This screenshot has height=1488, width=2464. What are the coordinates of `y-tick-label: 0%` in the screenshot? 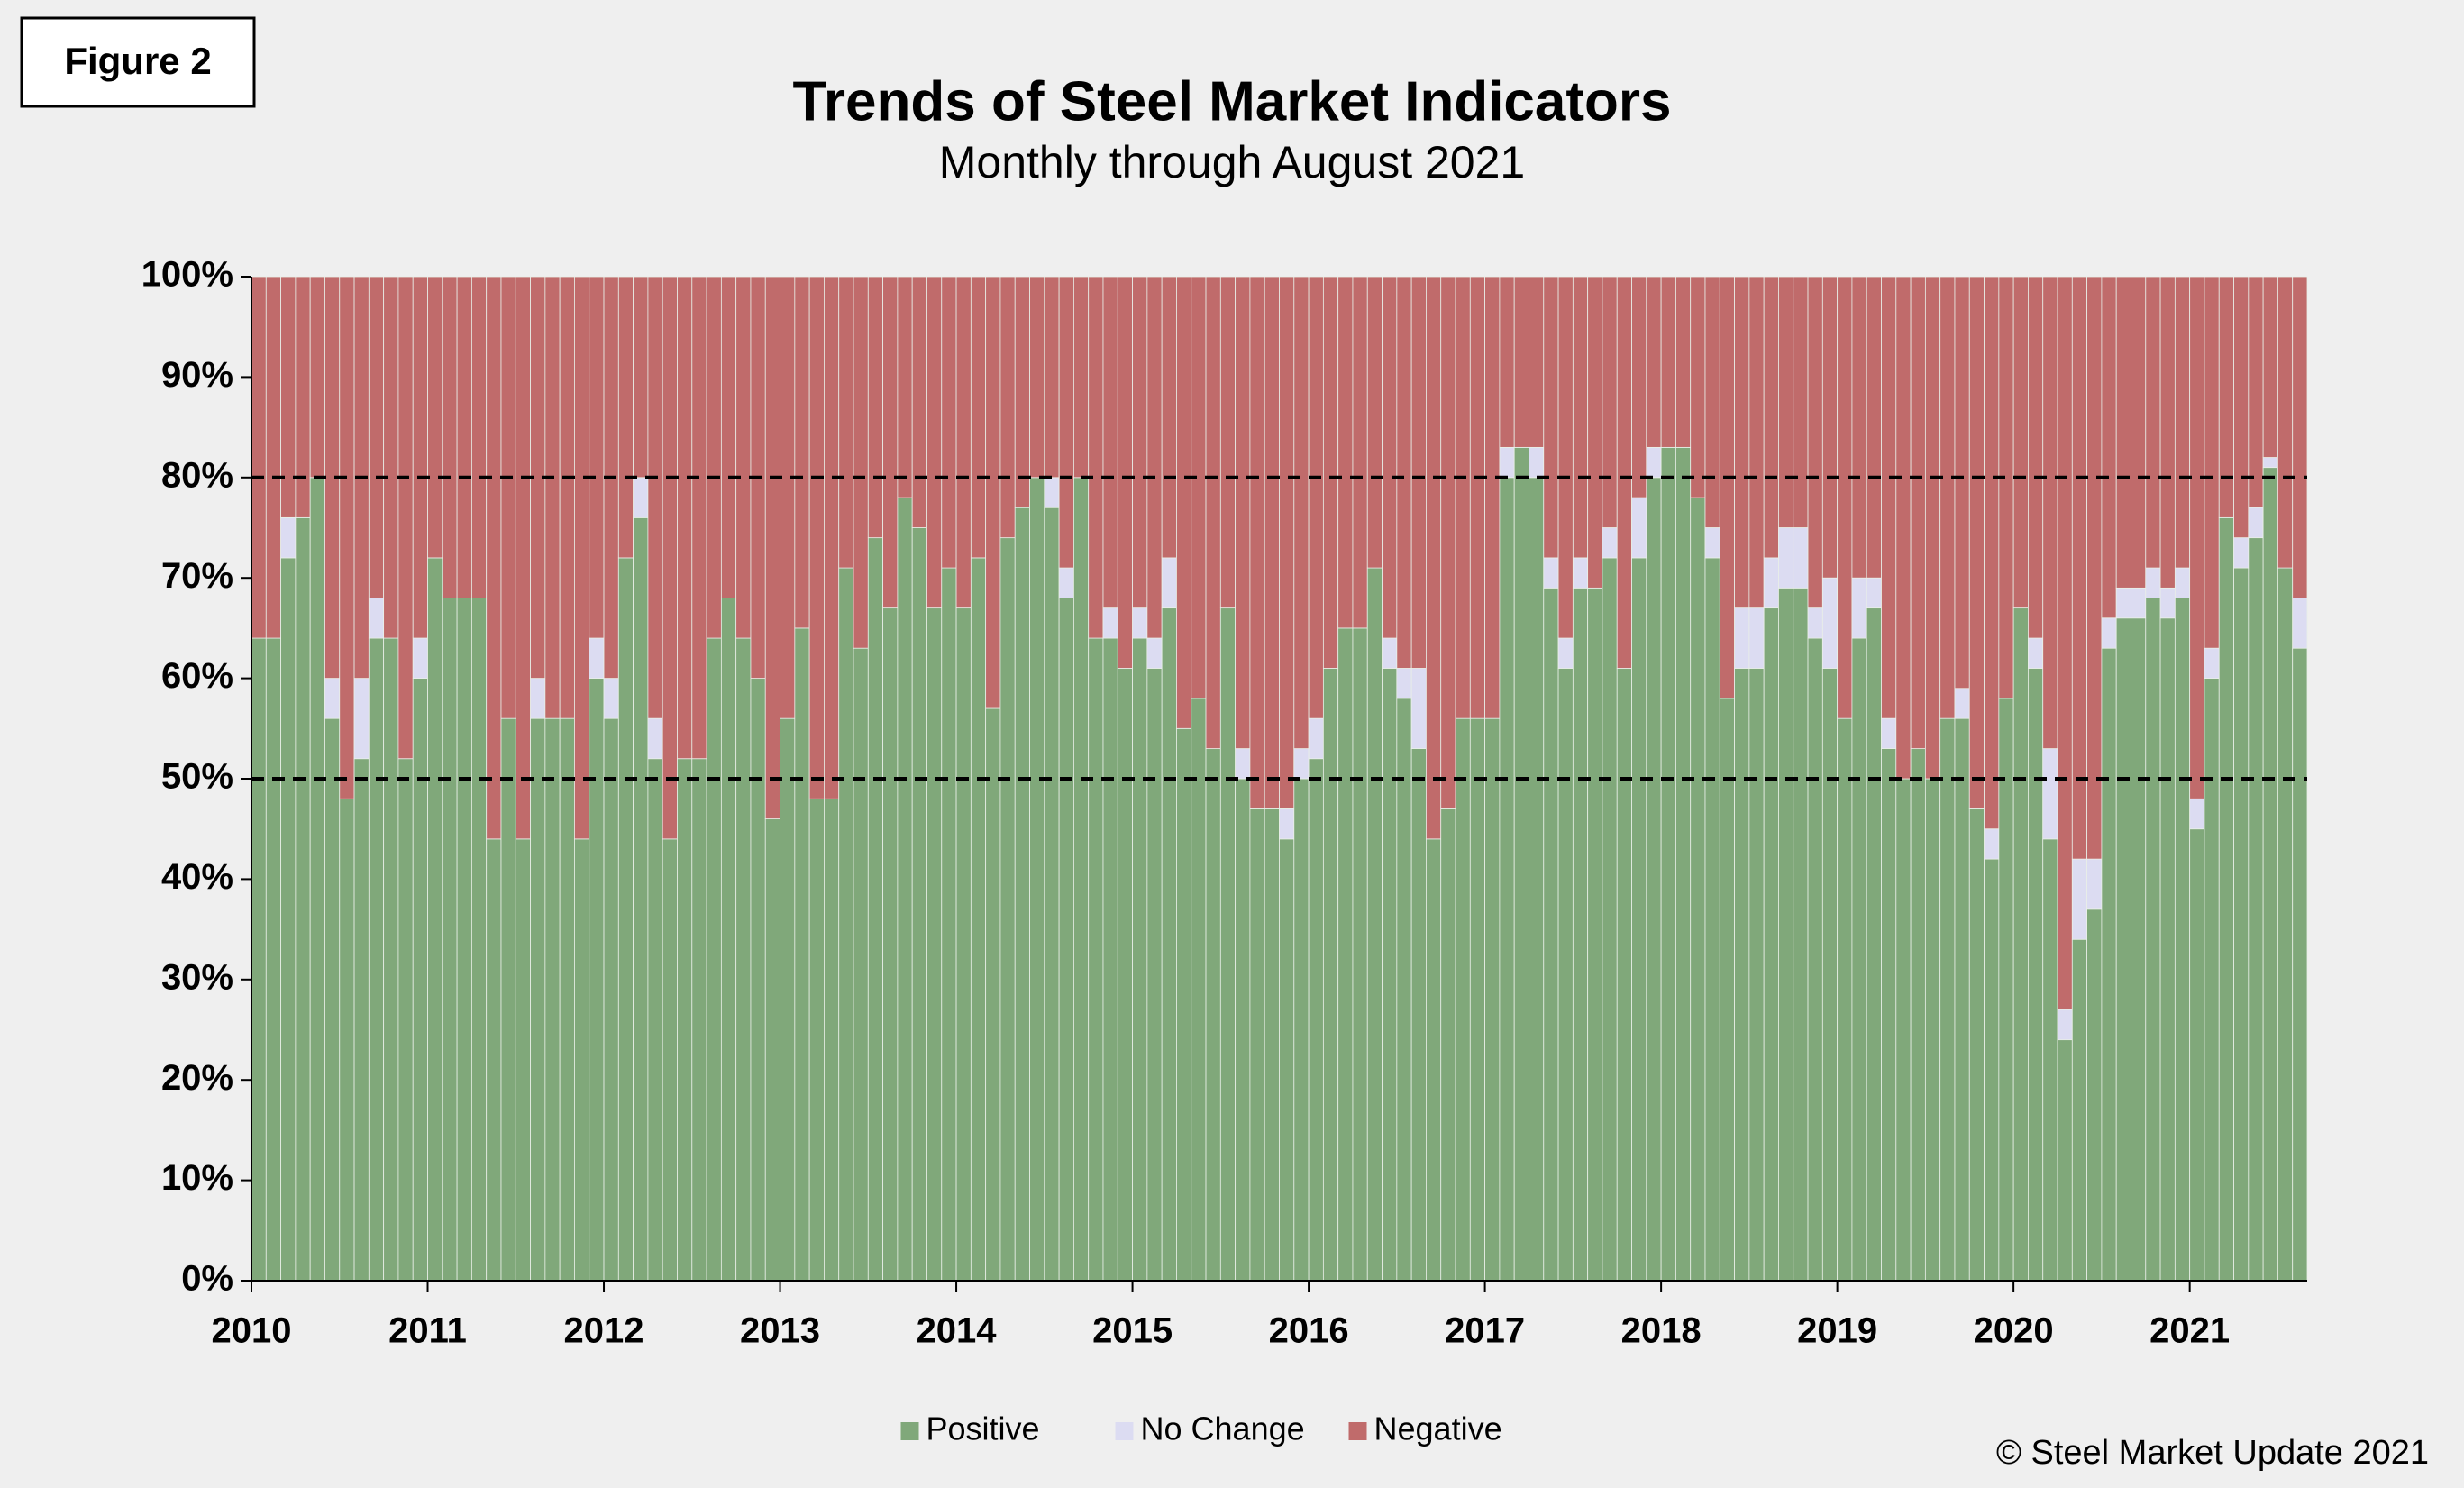 It's located at (207, 1279).